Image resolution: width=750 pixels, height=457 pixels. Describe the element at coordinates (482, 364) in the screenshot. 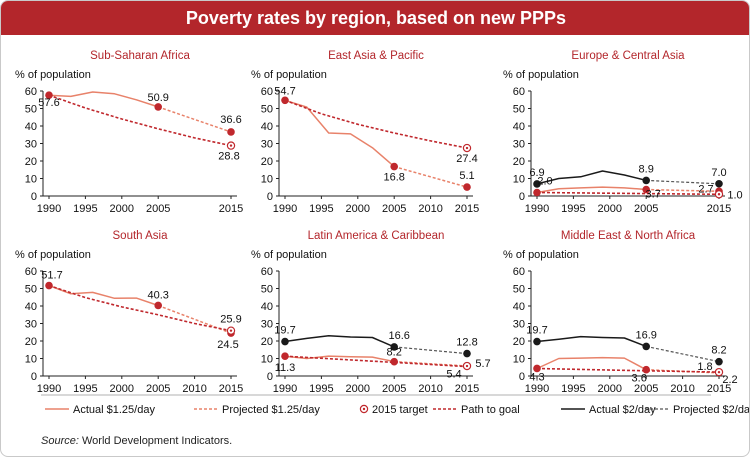

I see `data-label: 5.7` at that location.